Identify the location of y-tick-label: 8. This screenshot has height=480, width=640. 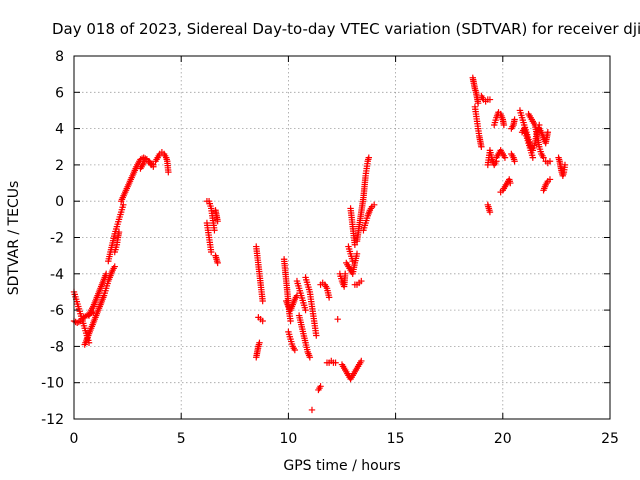
(59, 57).